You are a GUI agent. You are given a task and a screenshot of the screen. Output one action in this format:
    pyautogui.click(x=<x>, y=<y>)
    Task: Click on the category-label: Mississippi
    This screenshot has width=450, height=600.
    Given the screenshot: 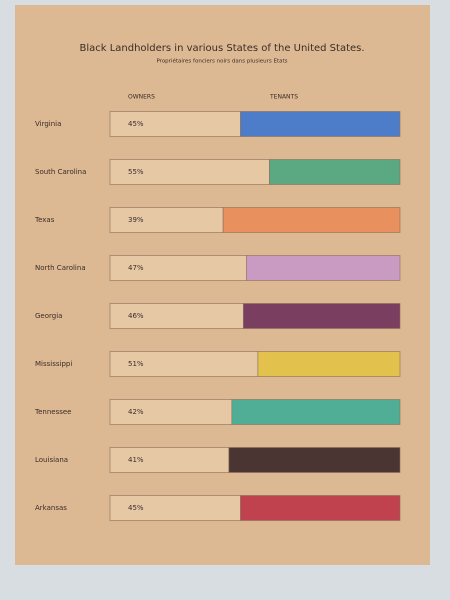 What is the action you would take?
    pyautogui.click(x=53, y=364)
    